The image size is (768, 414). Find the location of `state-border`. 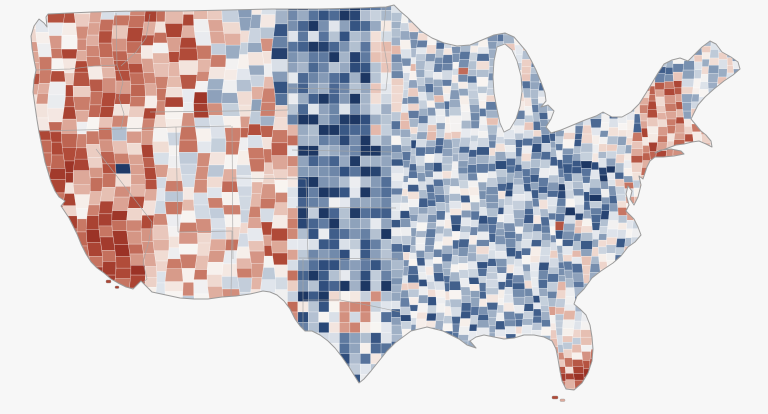

state-border is located at coordinates (346, 207).